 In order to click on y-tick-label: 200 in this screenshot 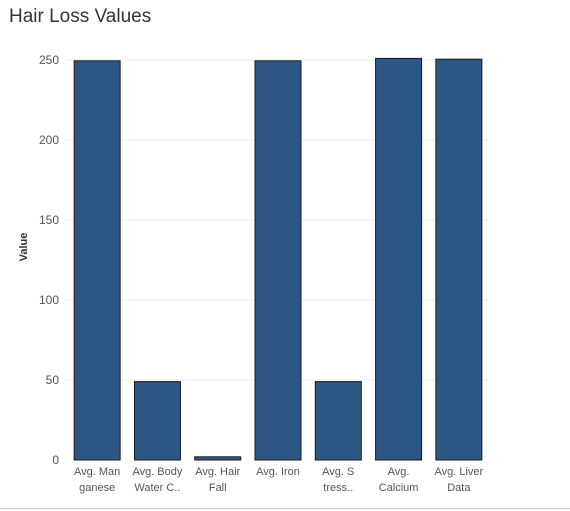, I will do `click(49, 140)`.